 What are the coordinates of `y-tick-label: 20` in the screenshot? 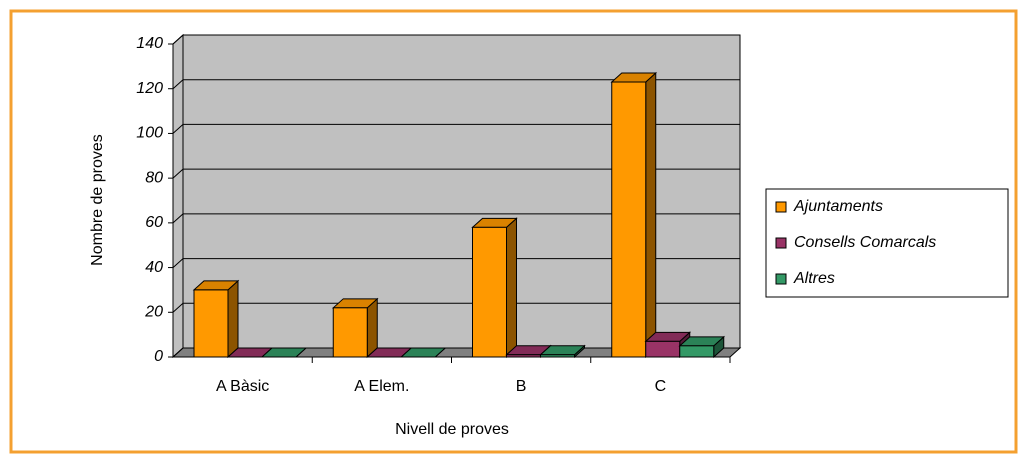 It's located at (153, 312).